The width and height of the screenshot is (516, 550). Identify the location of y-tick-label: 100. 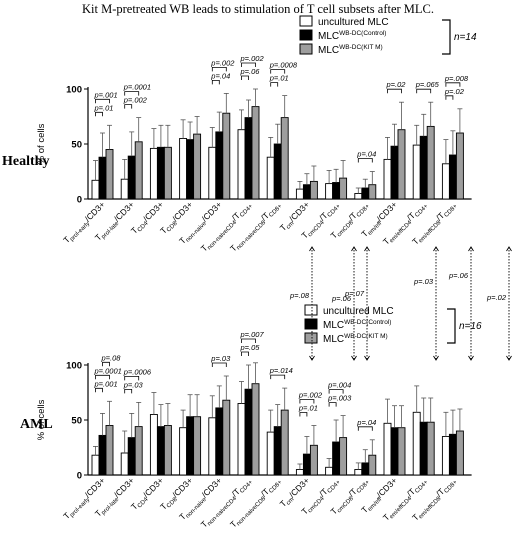
(74, 366).